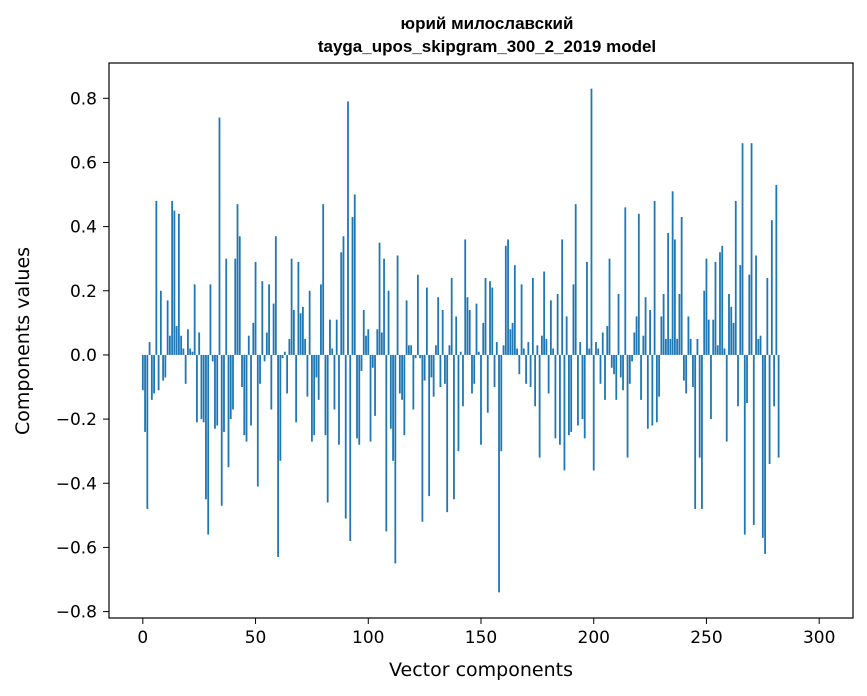 The width and height of the screenshot is (867, 696). Describe the element at coordinates (76, 613) in the screenshot. I see `y-tick-label: −0.8` at that location.